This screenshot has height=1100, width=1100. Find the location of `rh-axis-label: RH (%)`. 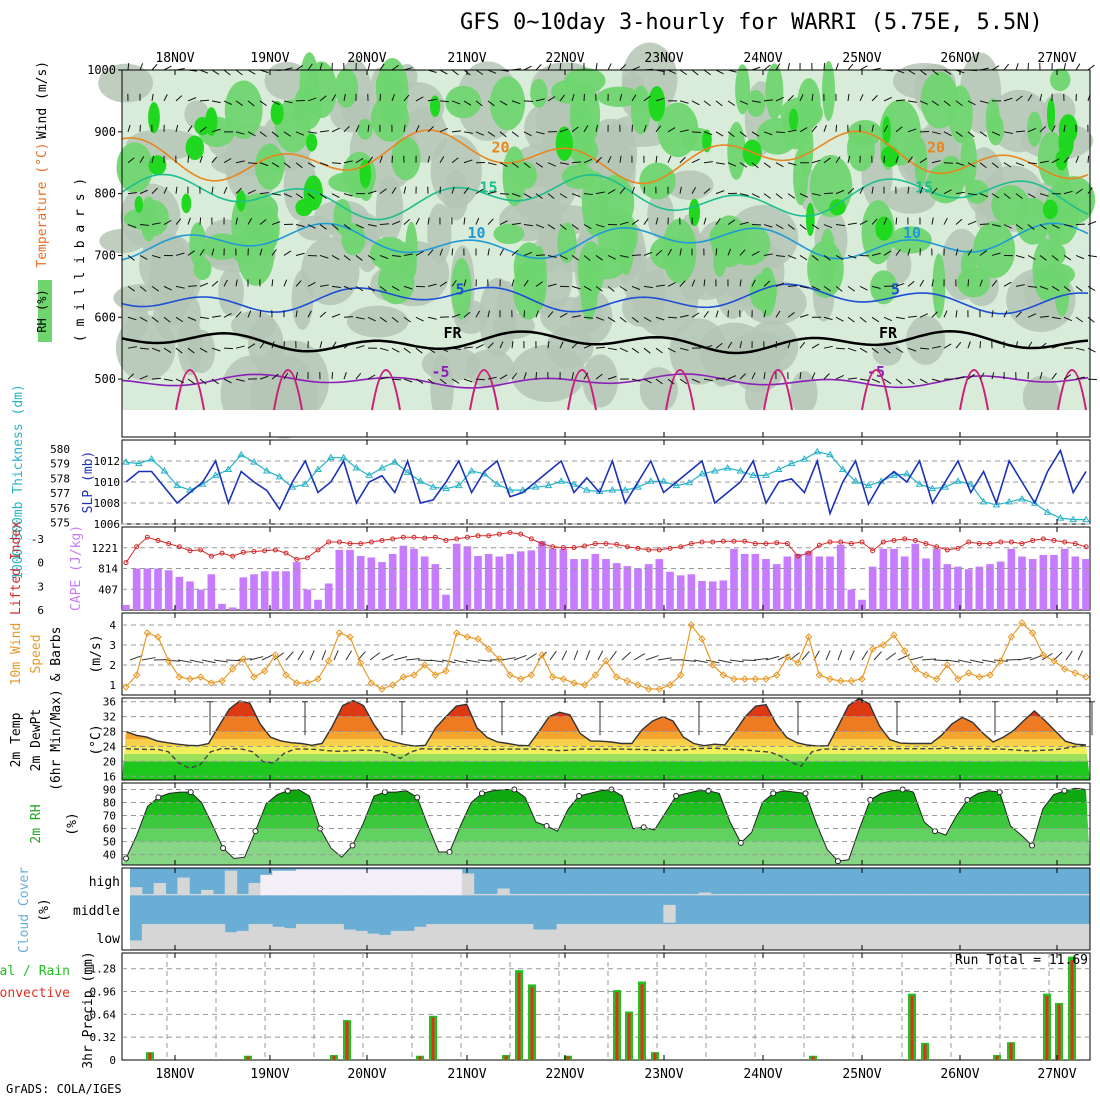

rh-axis-label: RH (%) is located at coordinates (42, 310).